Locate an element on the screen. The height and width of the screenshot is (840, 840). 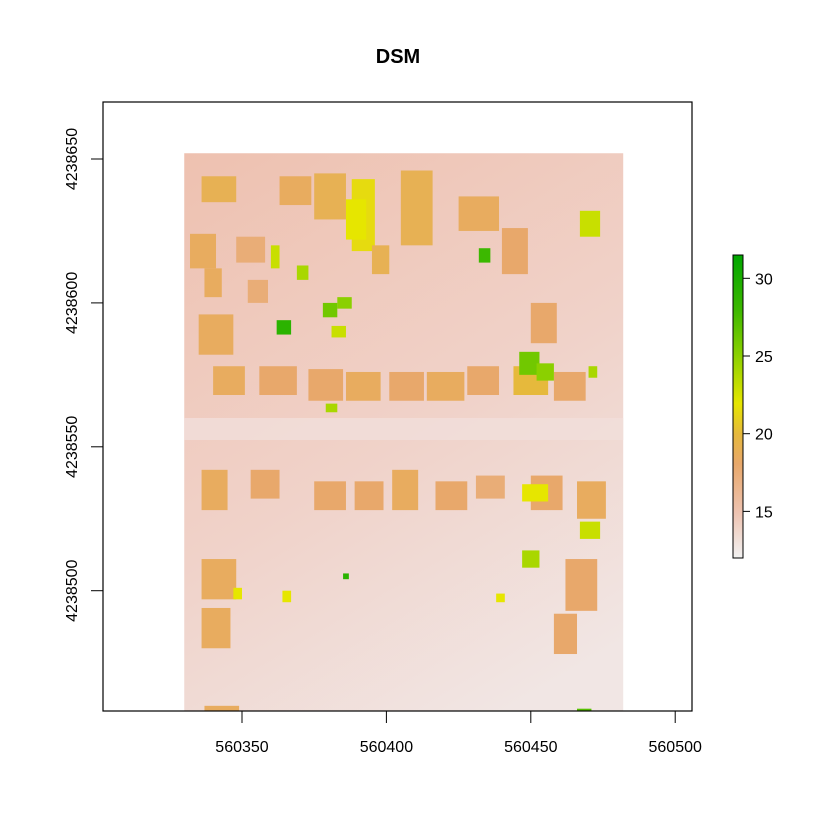
colorbar-tick-label: 20 is located at coordinates (764, 435).